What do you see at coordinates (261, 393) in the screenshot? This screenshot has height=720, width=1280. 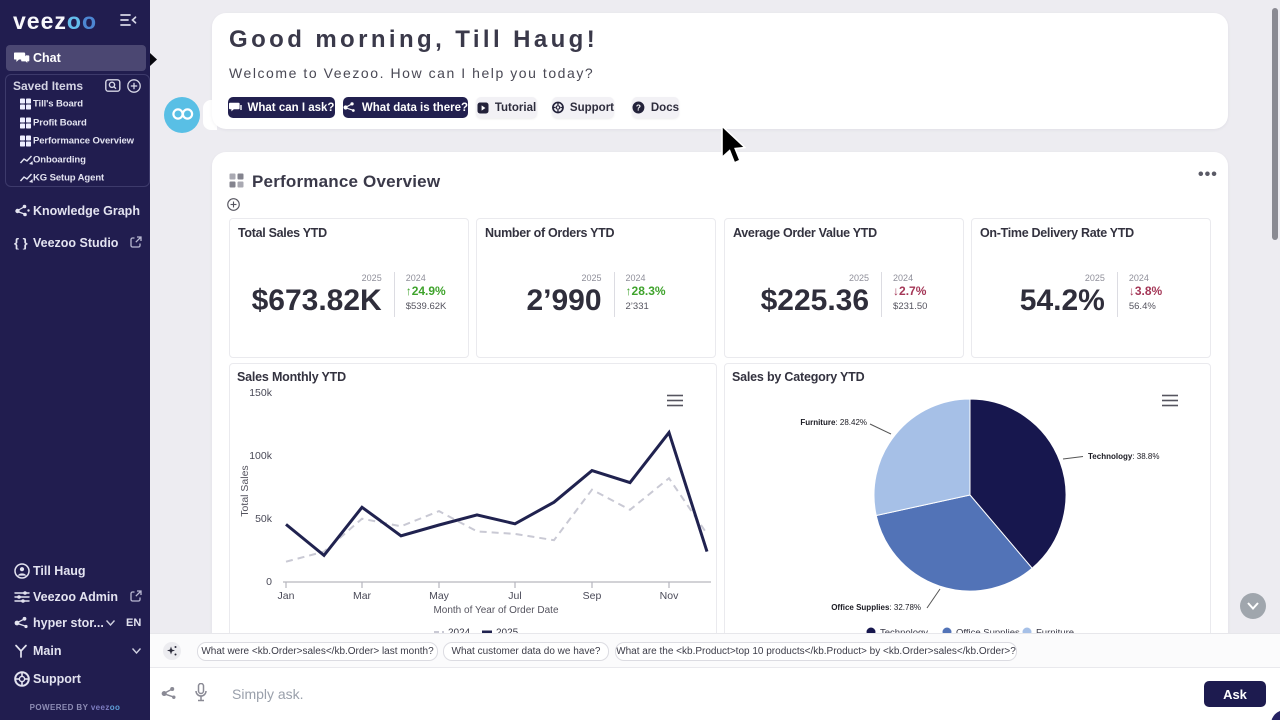 I see `svg-text: 150k` at bounding box center [261, 393].